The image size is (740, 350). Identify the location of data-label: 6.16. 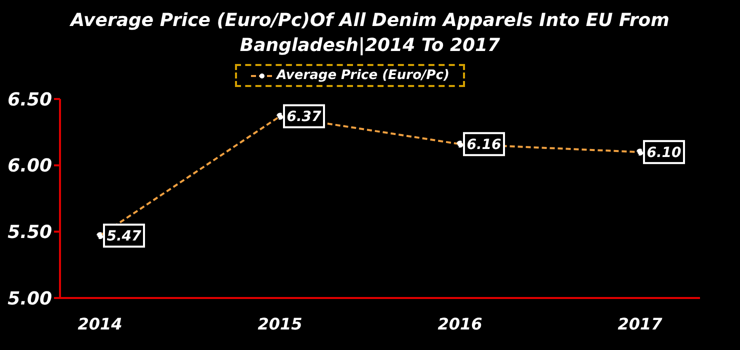
(484, 145).